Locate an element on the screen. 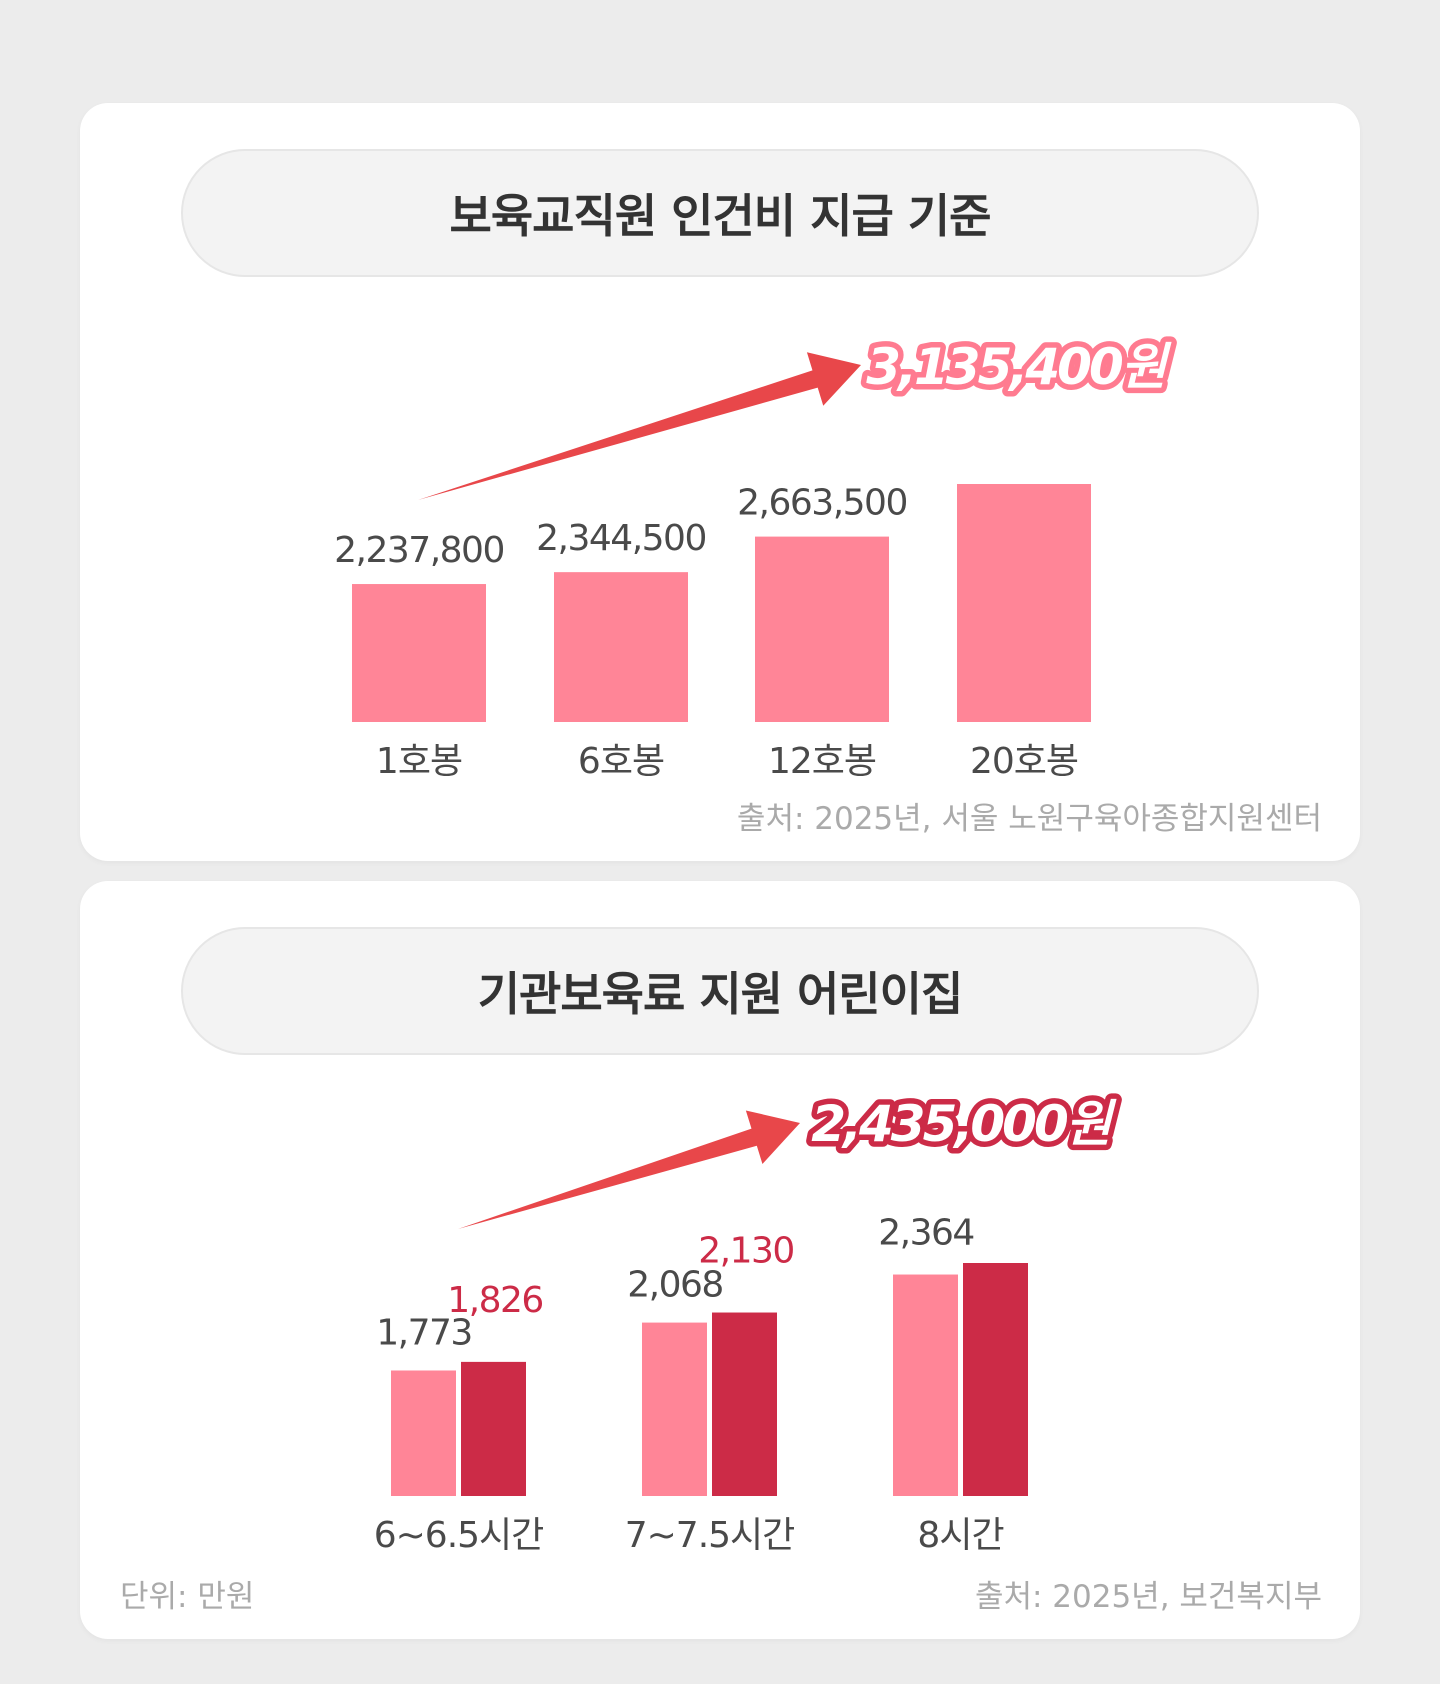 Image resolution: width=1440 pixels, height=1684 pixels. category-label: 12호봉 is located at coordinates (822, 761).